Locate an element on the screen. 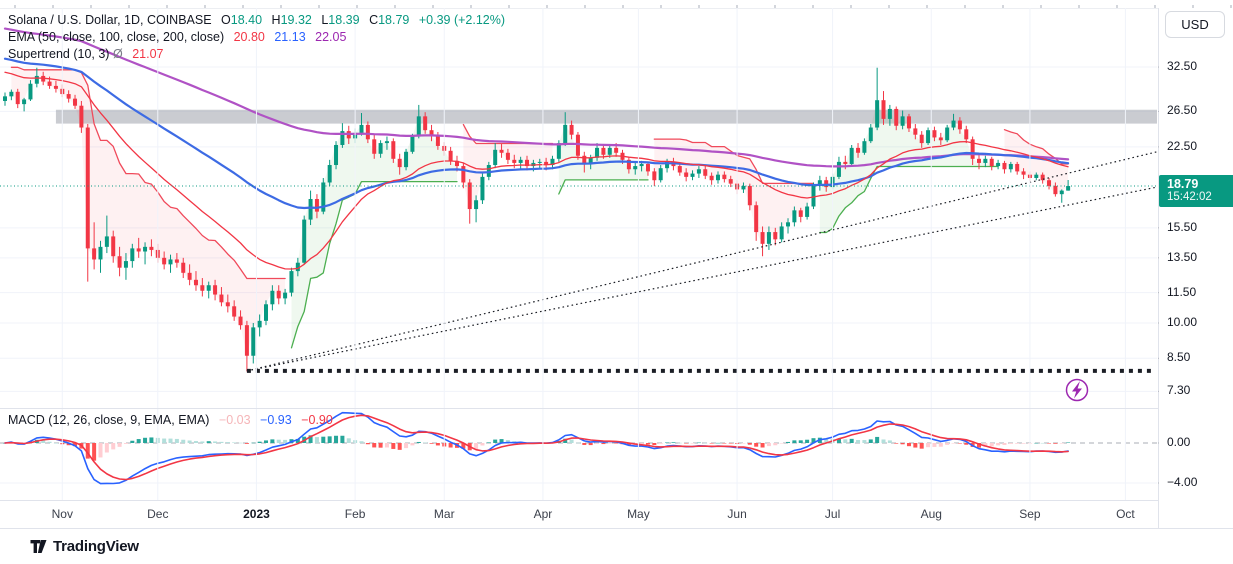 The height and width of the screenshot is (564, 1233). tradingview-logo: TradingView is located at coordinates (84, 546).